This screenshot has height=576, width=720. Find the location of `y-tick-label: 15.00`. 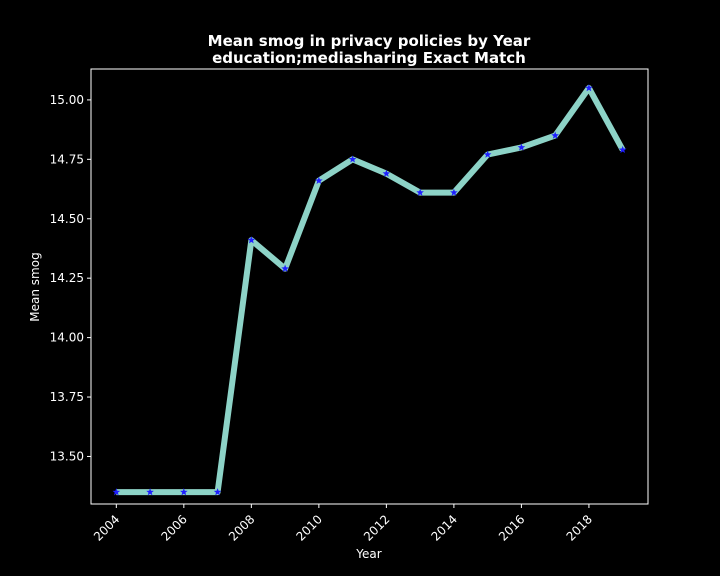

y-tick-label: 15.00 is located at coordinates (67, 100).